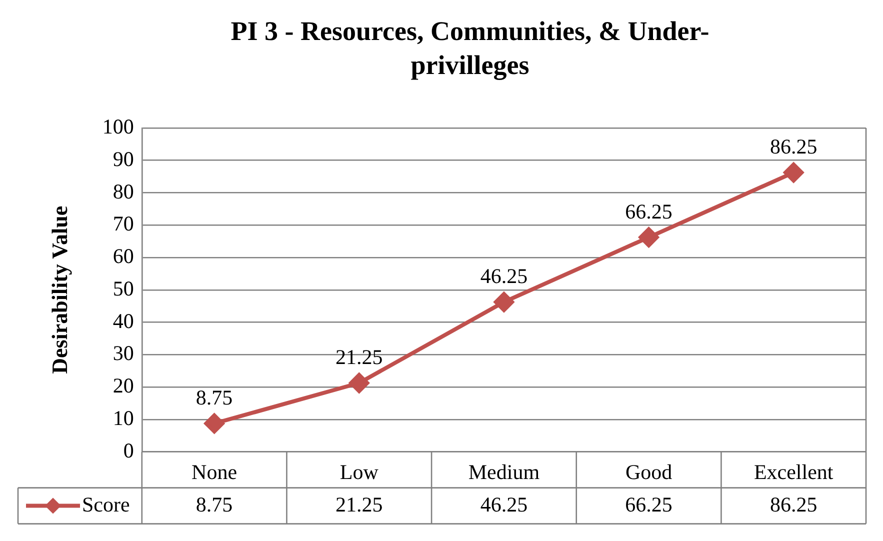 The height and width of the screenshot is (541, 883). What do you see at coordinates (470, 48) in the screenshot?
I see `chart-title: PI 3 - Resources, Communities, & Under-privilleges` at bounding box center [470, 48].